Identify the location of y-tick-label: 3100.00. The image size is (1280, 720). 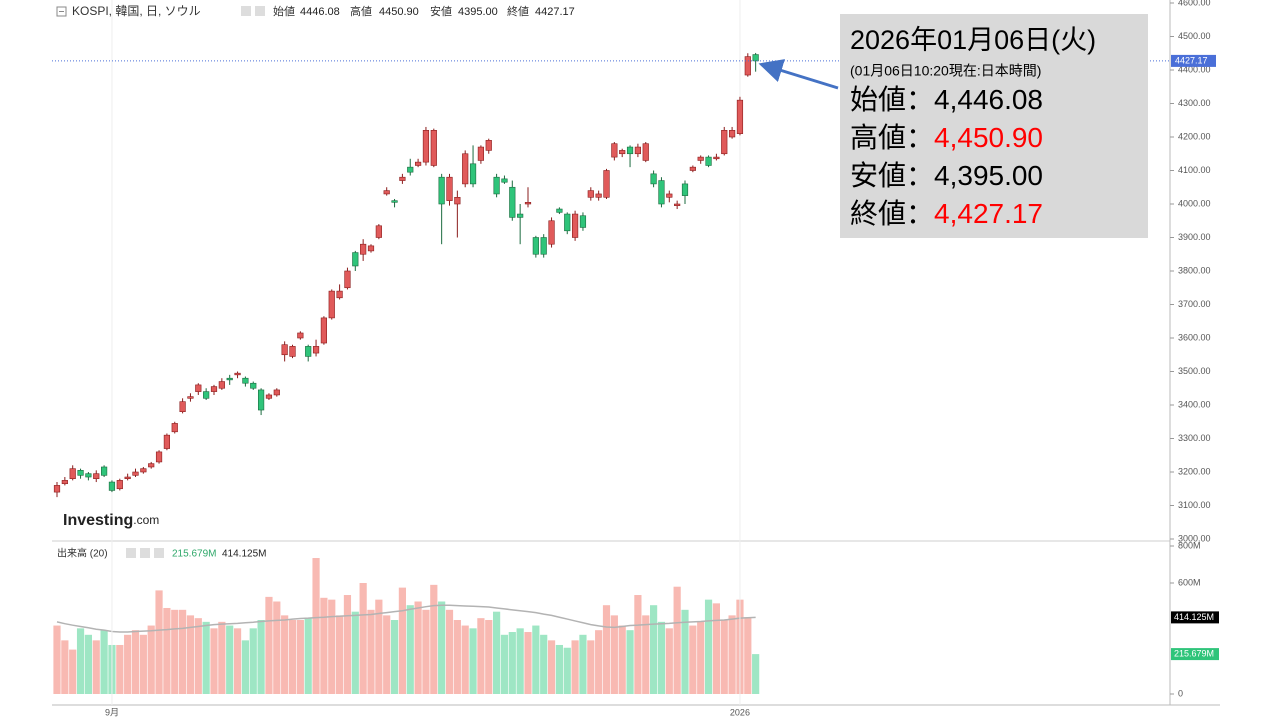
(1194, 505).